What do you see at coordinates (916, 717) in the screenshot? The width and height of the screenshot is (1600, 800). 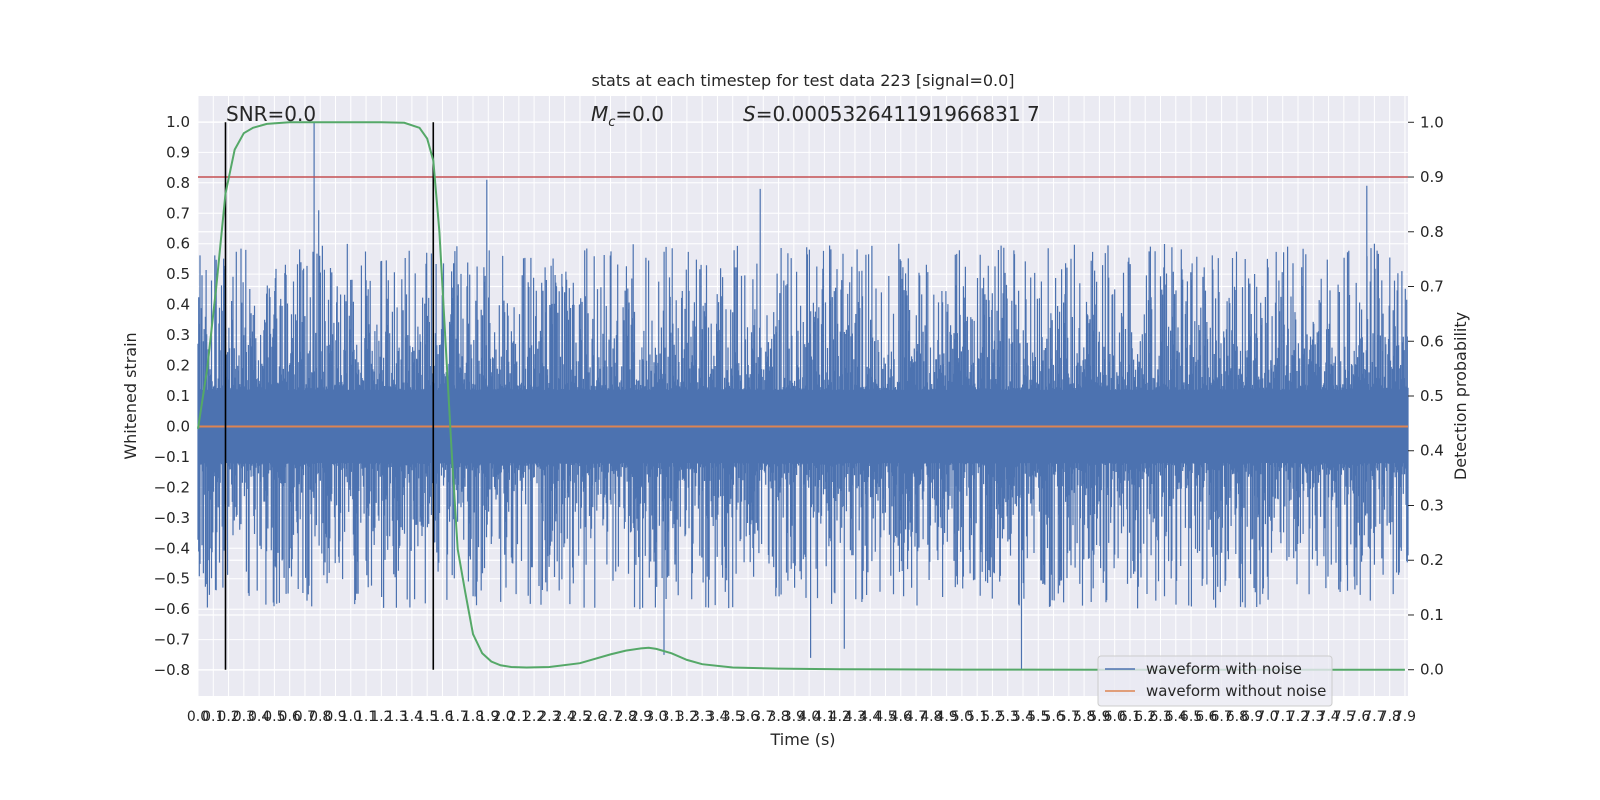 I see `x-tick-label: 4.7` at bounding box center [916, 717].